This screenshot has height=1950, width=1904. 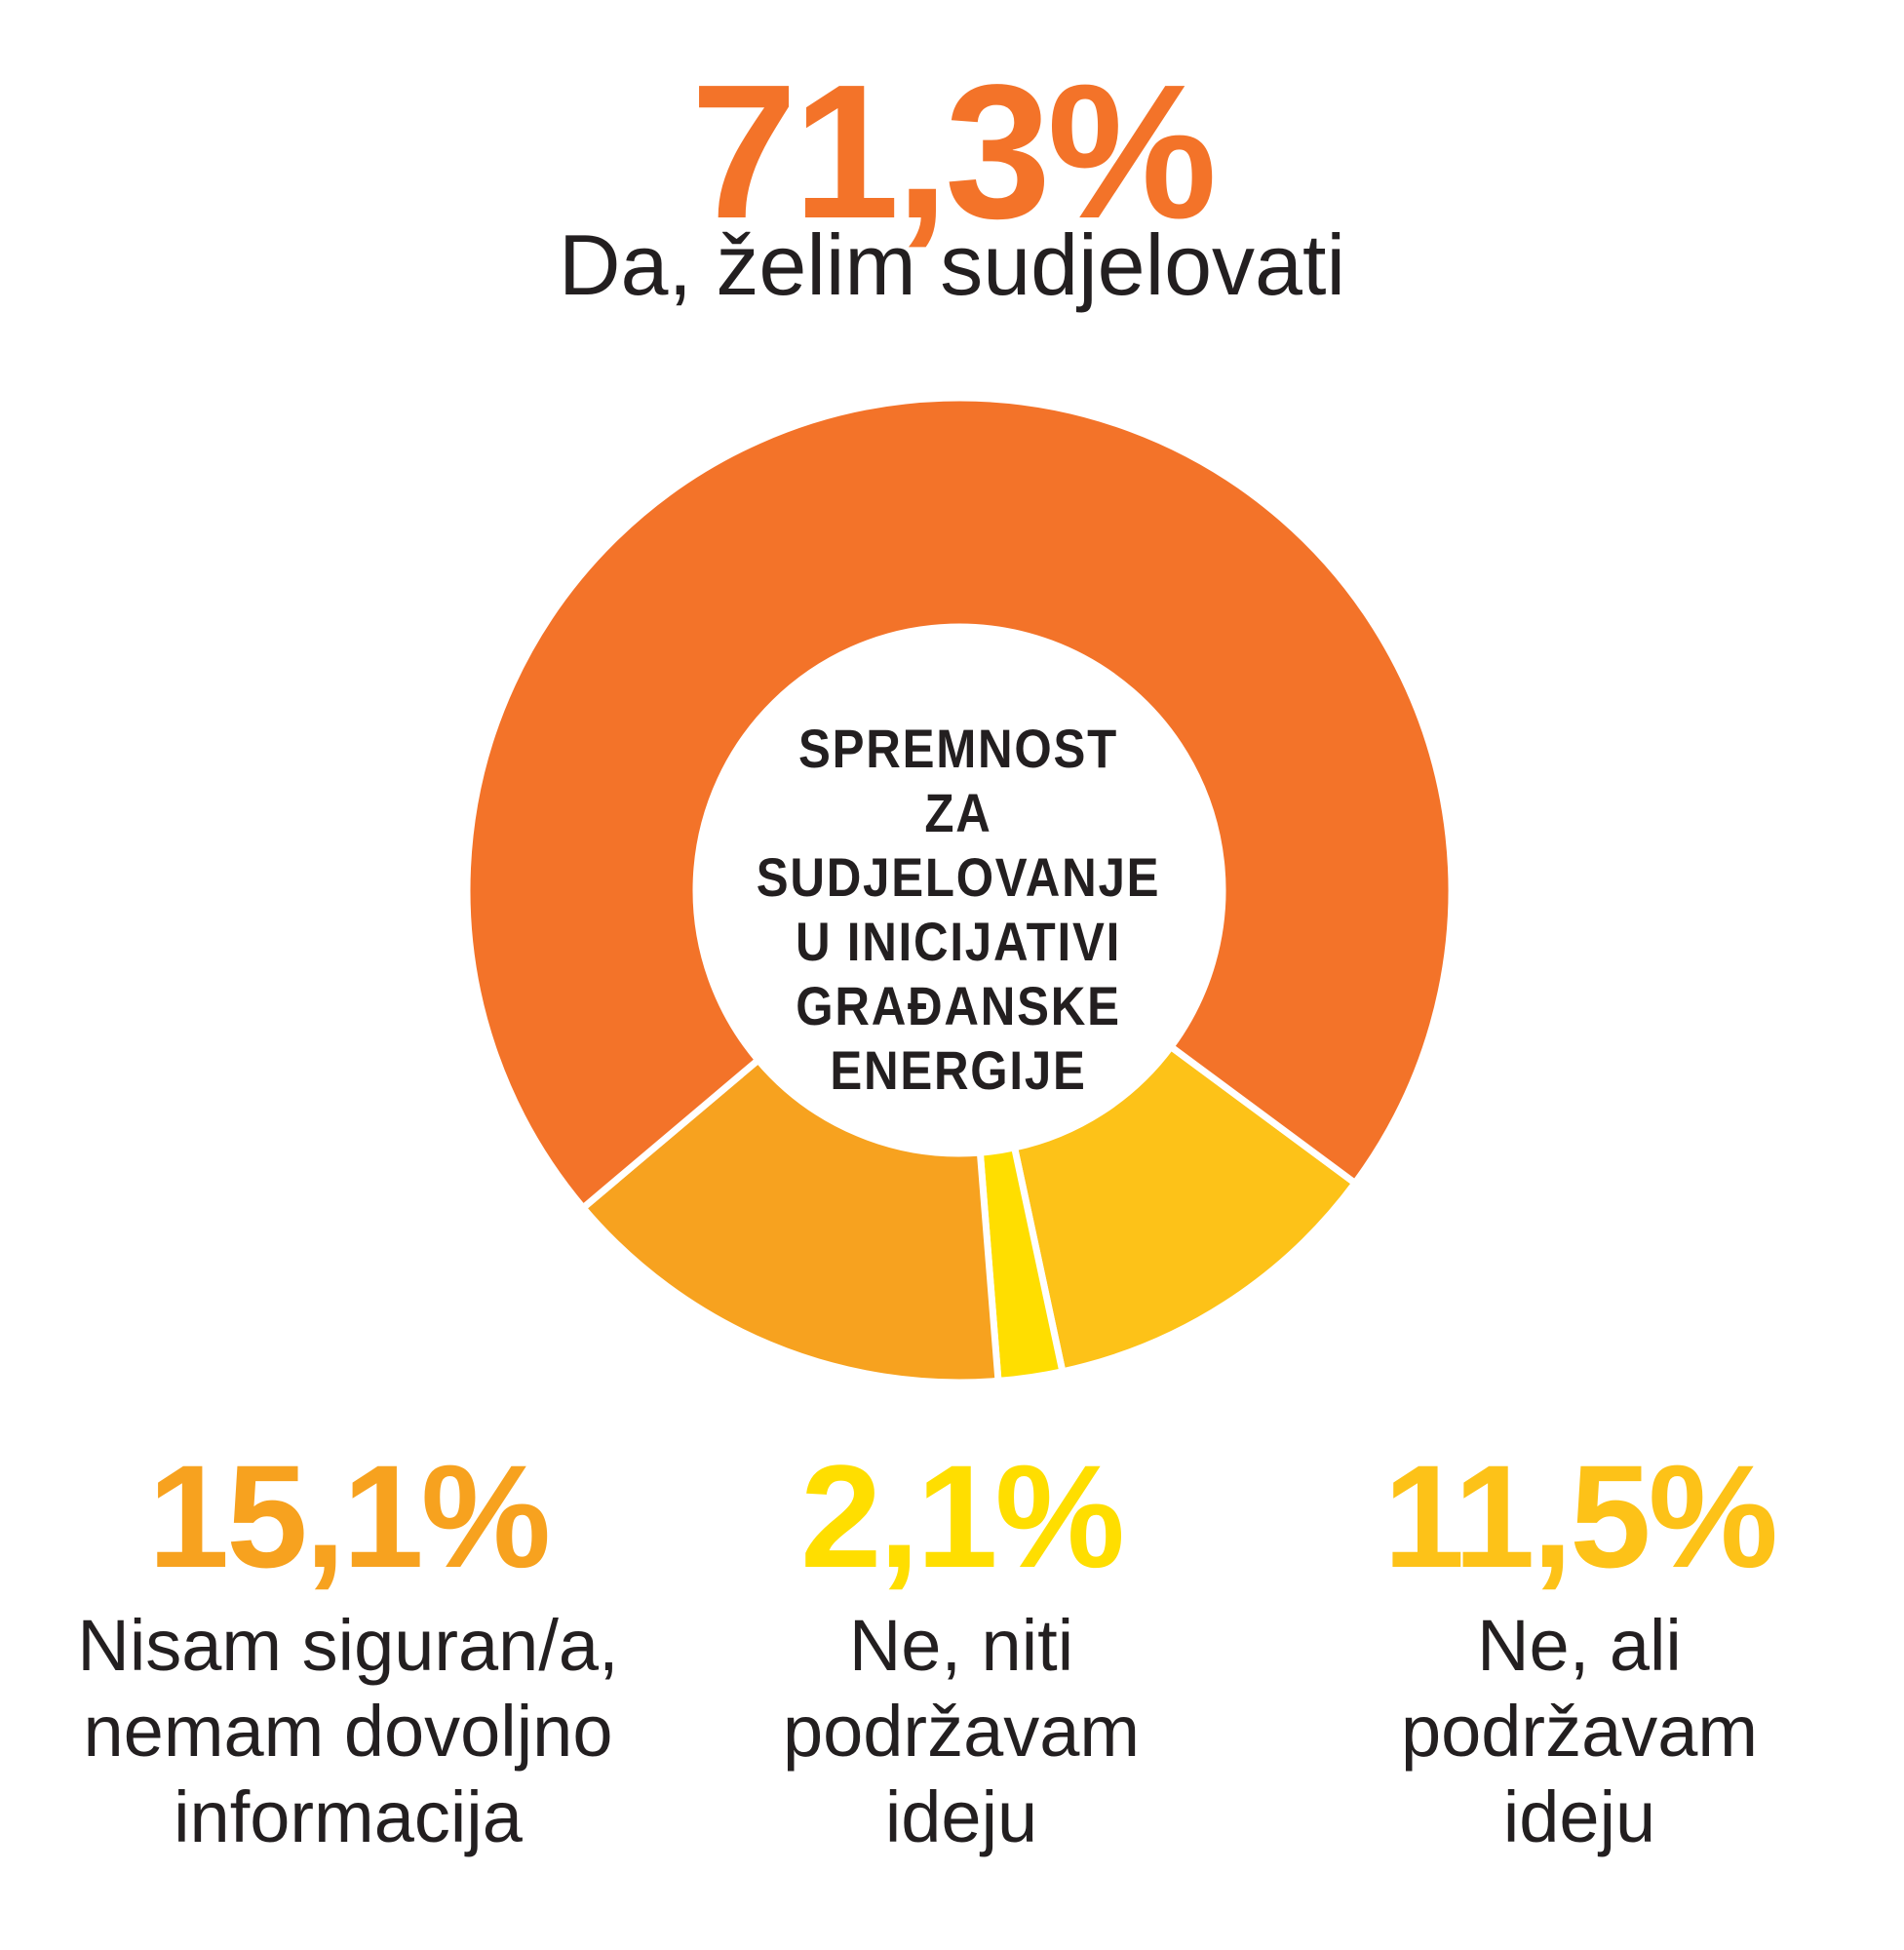 What do you see at coordinates (1580, 1516) in the screenshot?
I see `value-label-ne-ali: 11,5%` at bounding box center [1580, 1516].